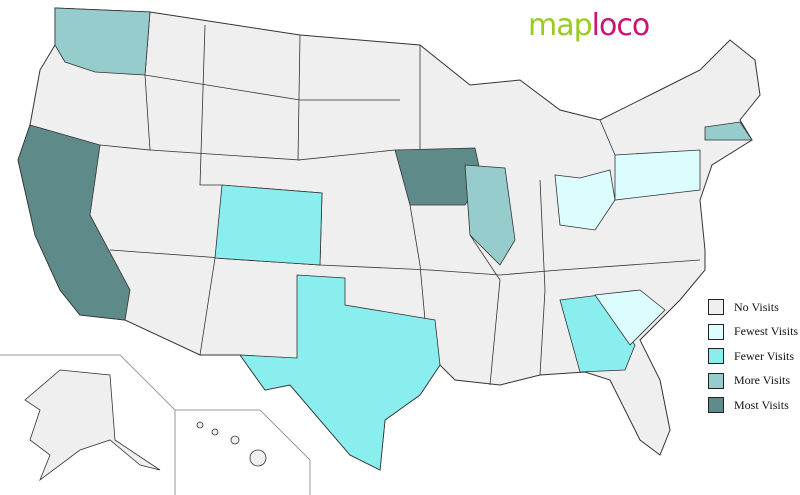 This screenshot has height=495, width=800. I want to click on state-texas, so click(340, 372).